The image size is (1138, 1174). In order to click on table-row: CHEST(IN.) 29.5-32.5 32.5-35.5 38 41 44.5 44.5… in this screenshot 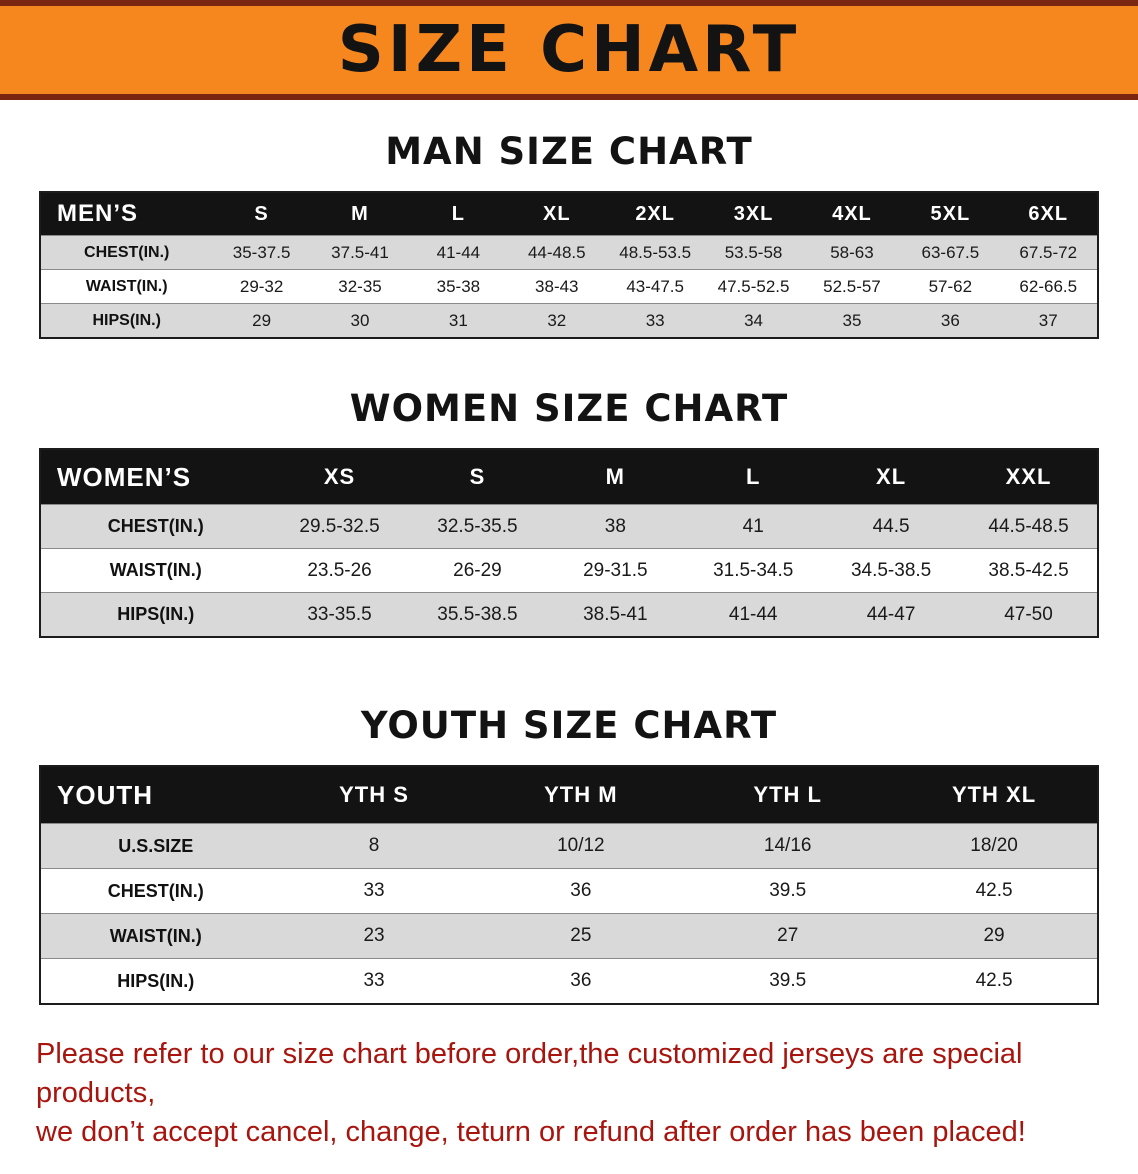, I will do `click(569, 526)`.